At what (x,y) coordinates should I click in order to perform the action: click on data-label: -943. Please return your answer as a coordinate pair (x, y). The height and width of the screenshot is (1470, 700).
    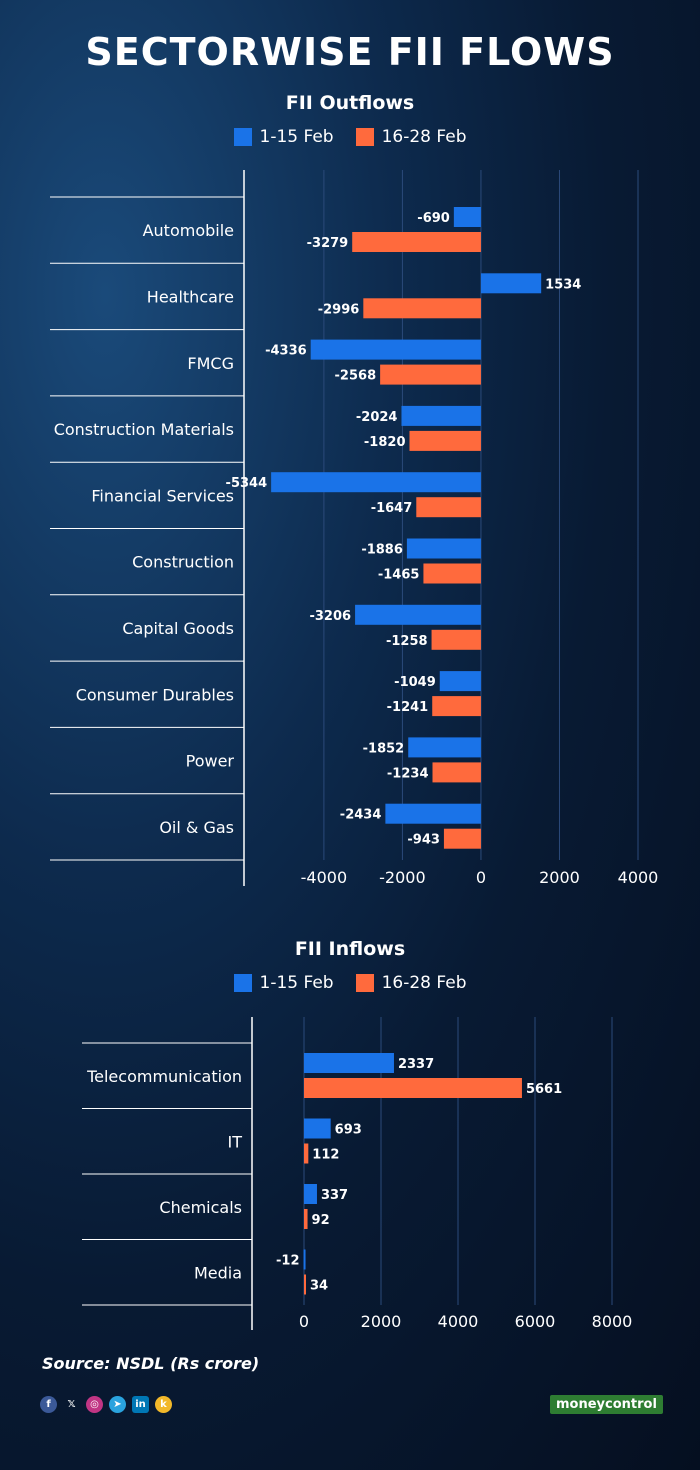
    Looking at the image, I should click on (423, 840).